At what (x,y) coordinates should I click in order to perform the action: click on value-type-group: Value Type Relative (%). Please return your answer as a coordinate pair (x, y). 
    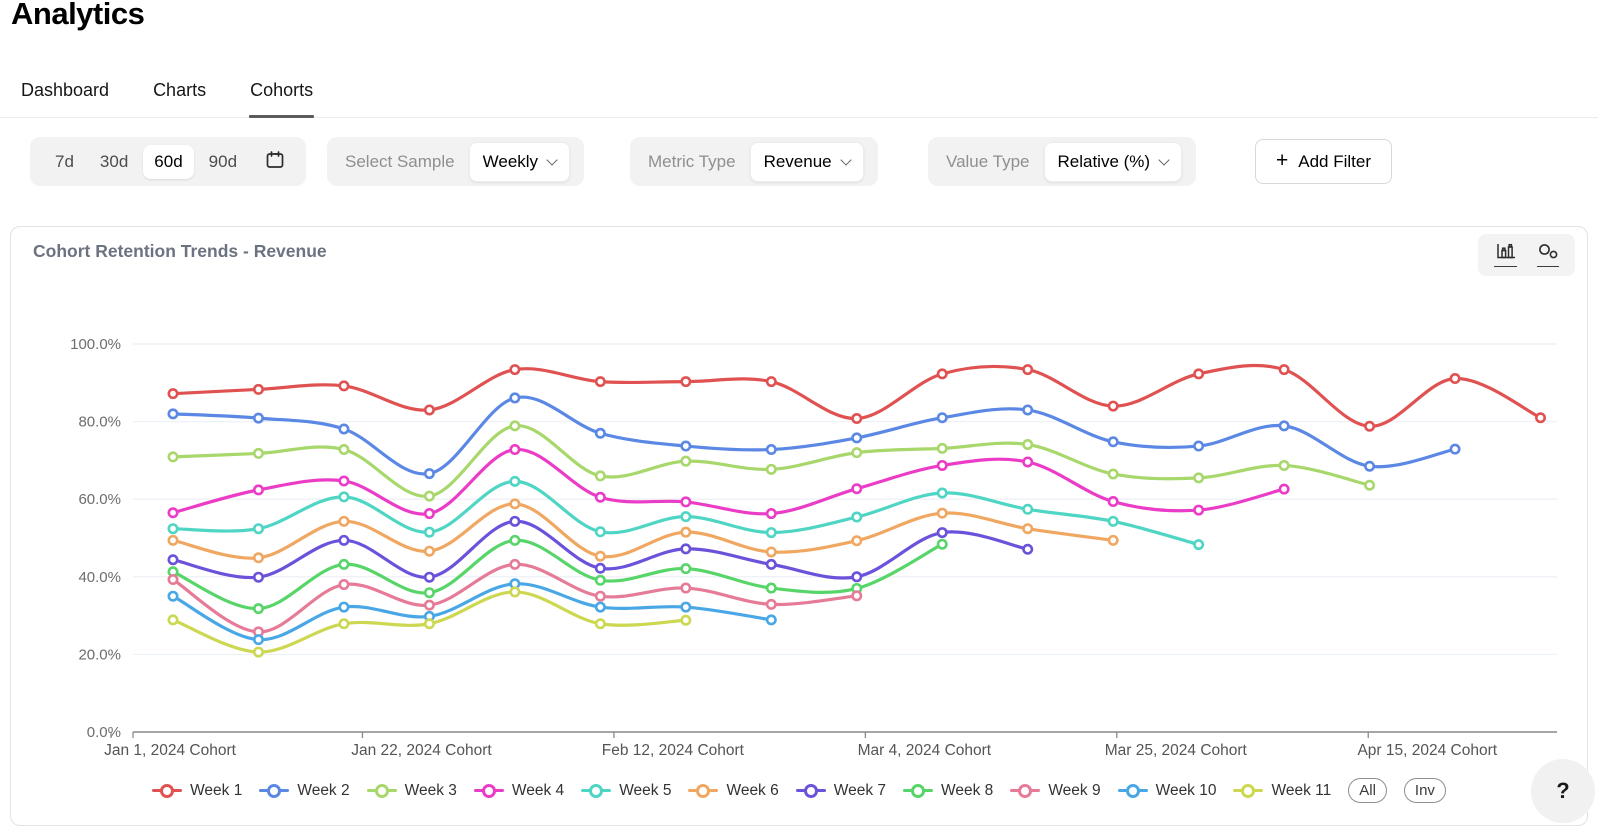
    Looking at the image, I should click on (1062, 161).